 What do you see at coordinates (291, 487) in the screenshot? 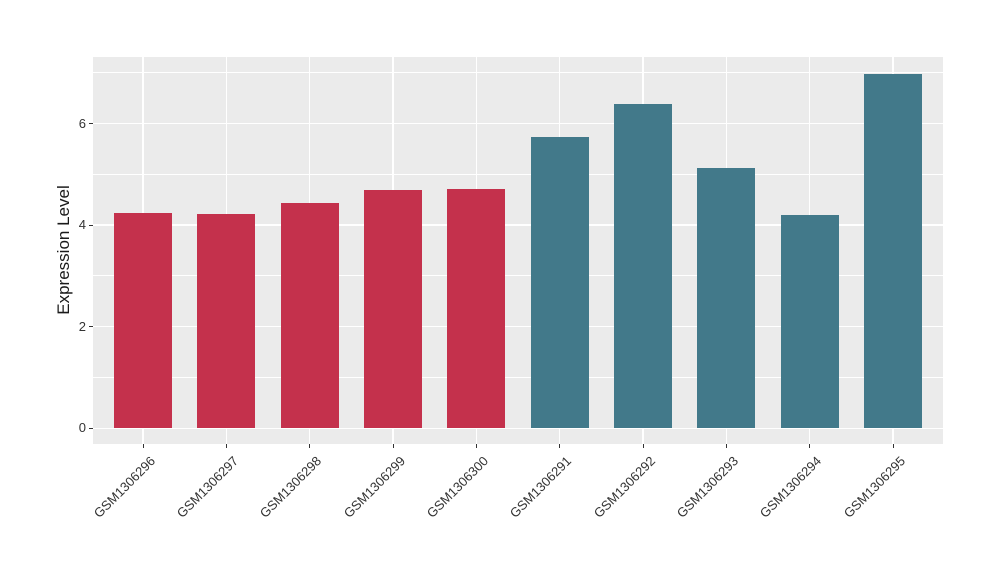
I see `x-tick-label: GSM1306298` at bounding box center [291, 487].